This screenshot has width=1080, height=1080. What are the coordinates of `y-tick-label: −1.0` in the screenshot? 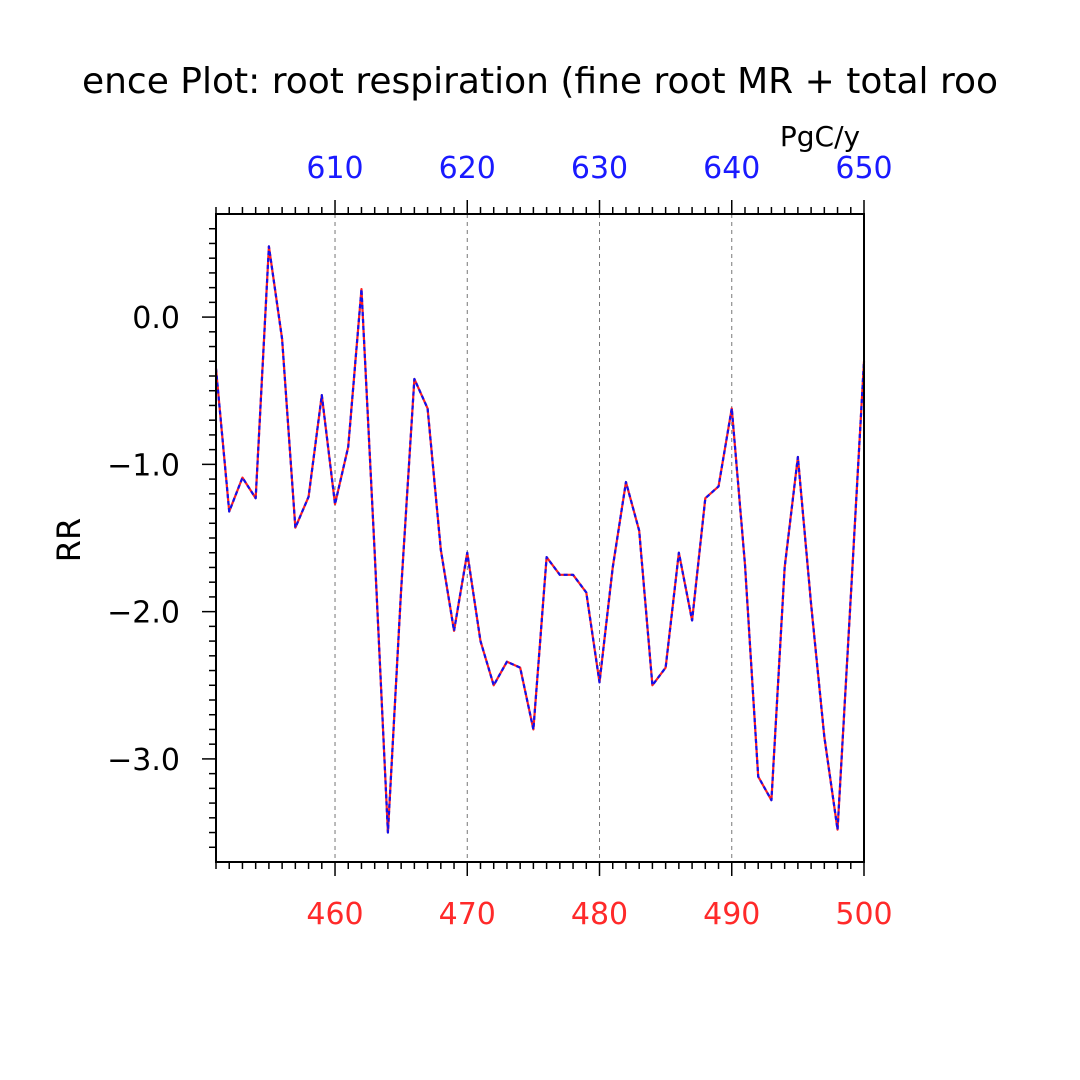 It's located at (143, 465).